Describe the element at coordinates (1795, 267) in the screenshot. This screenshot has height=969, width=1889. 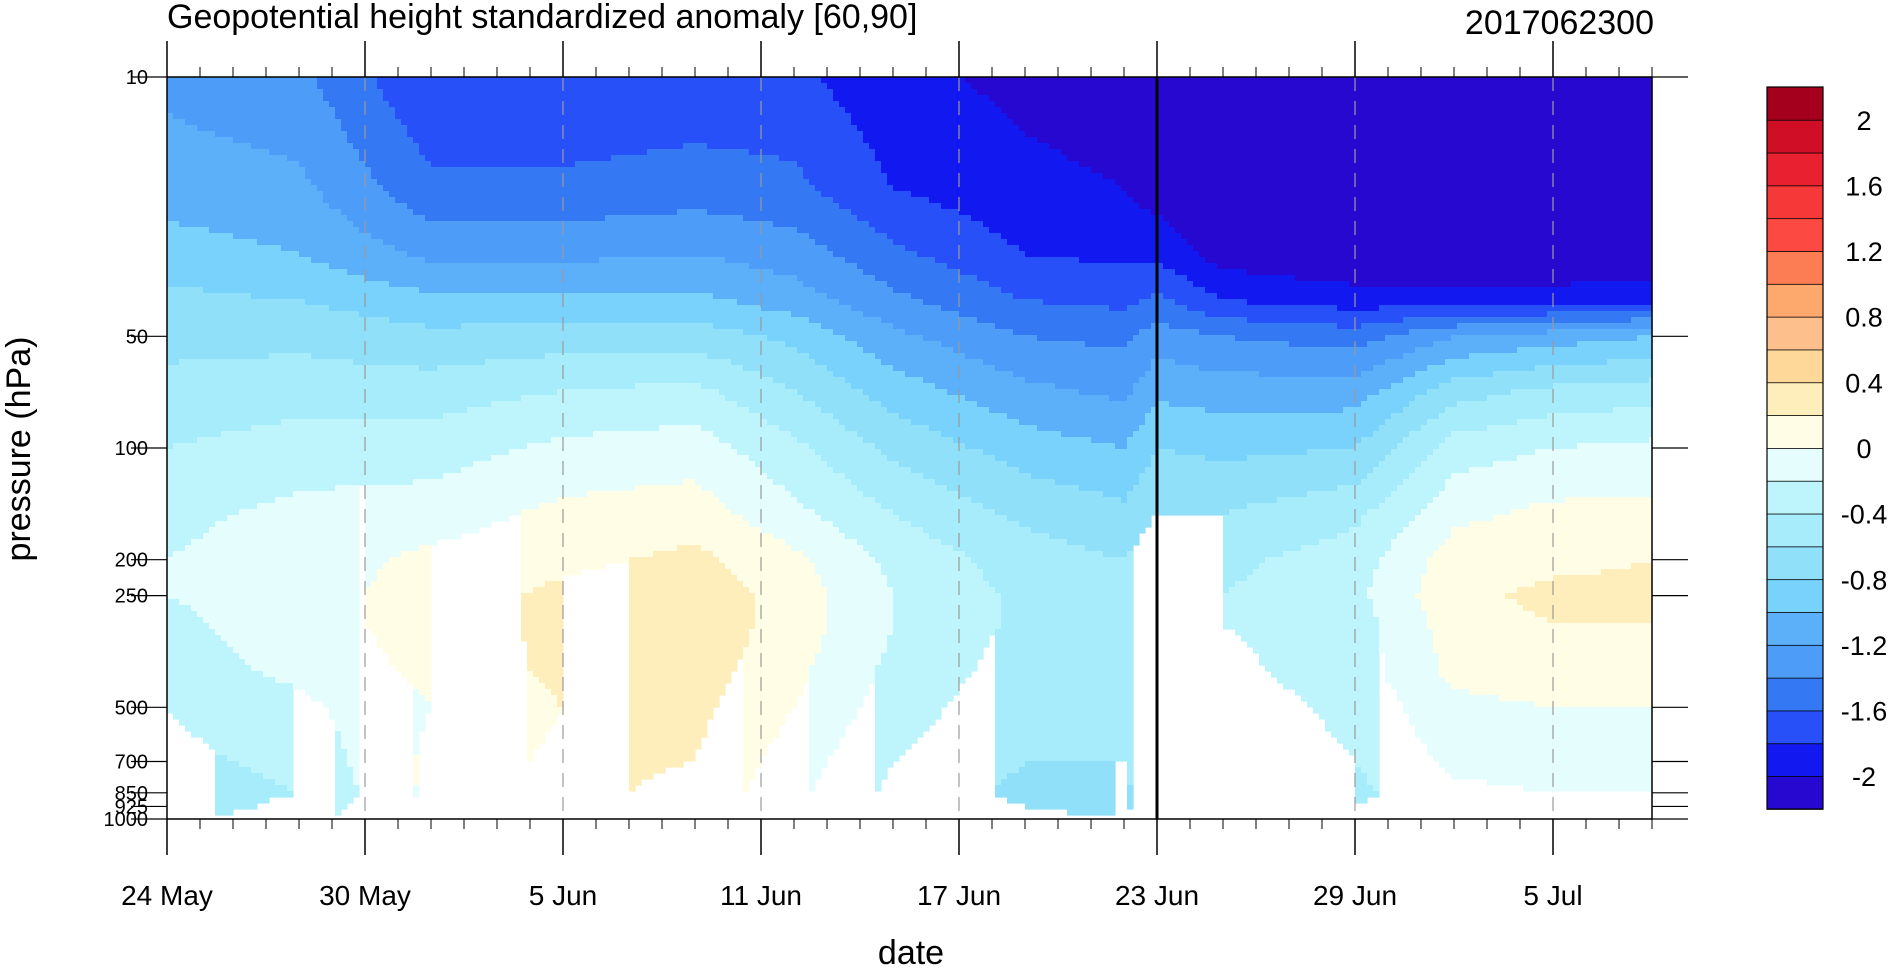
I see `colorbar-swatch` at that location.